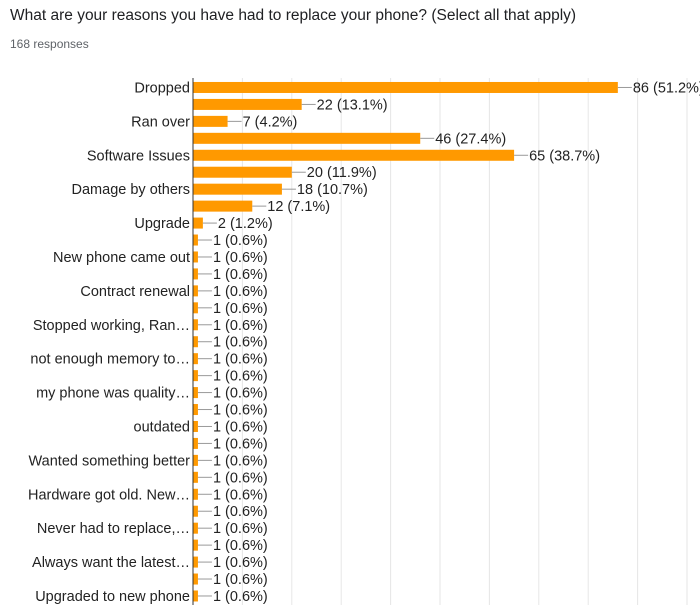 The image size is (700, 605). What do you see at coordinates (110, 461) in the screenshot?
I see `category-label: Wanted something better` at bounding box center [110, 461].